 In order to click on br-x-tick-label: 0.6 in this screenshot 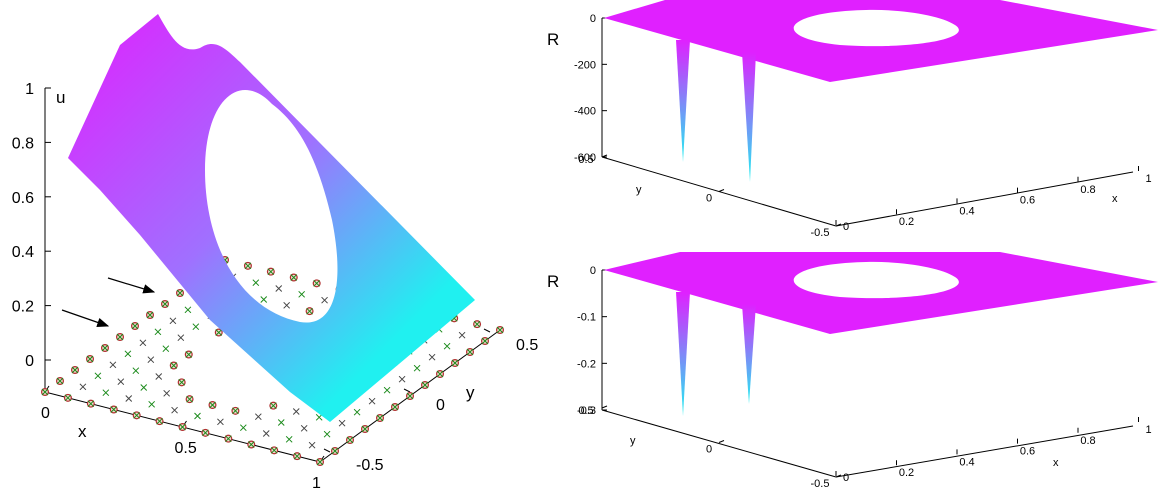, I will do `click(1027, 452)`.